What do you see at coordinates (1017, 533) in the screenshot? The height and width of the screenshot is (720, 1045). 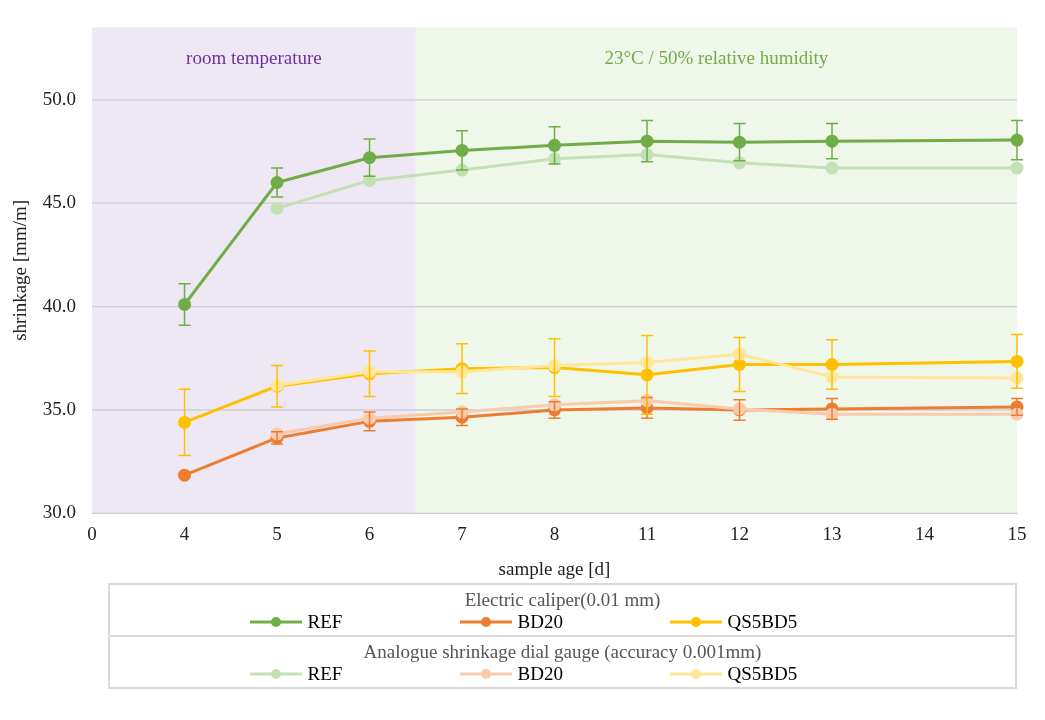 I see `x-tick-label: 15` at bounding box center [1017, 533].